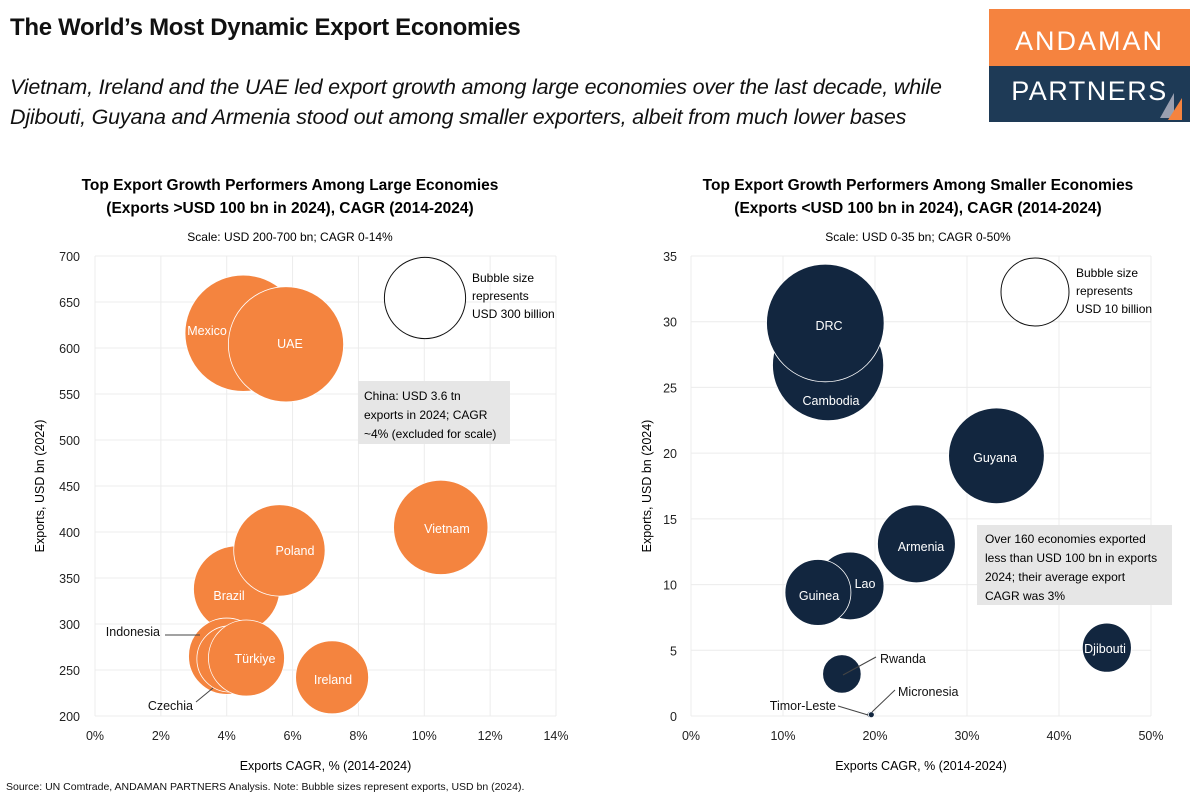  I want to click on bubble-türkiye, so click(246, 658).